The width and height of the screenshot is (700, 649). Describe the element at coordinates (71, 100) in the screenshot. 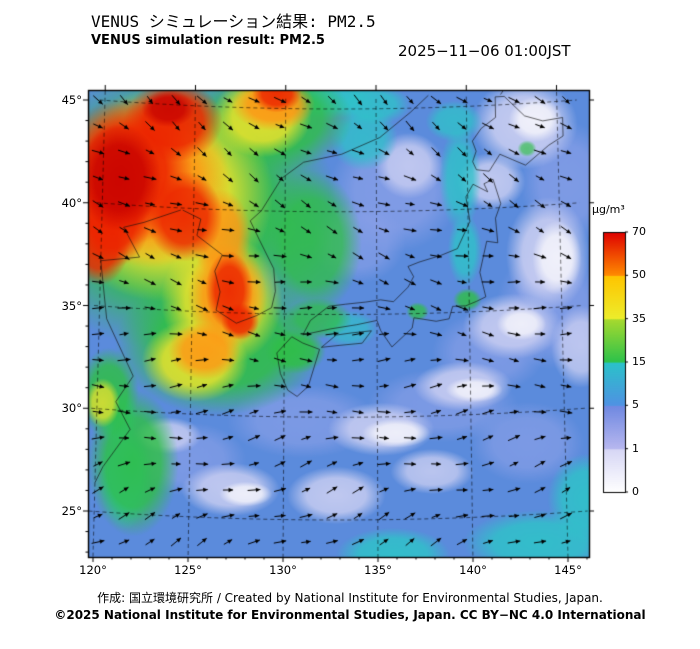

I see `y-tick-label-45: 45°` at that location.